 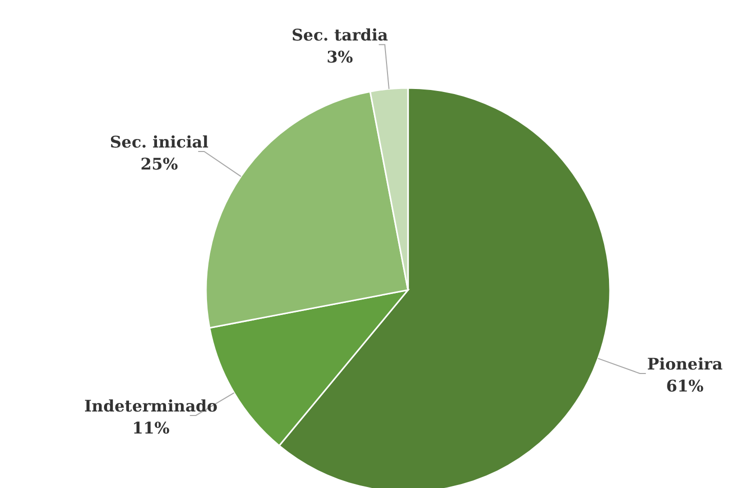 I want to click on slice-label: Indeterminado, so click(x=151, y=406).